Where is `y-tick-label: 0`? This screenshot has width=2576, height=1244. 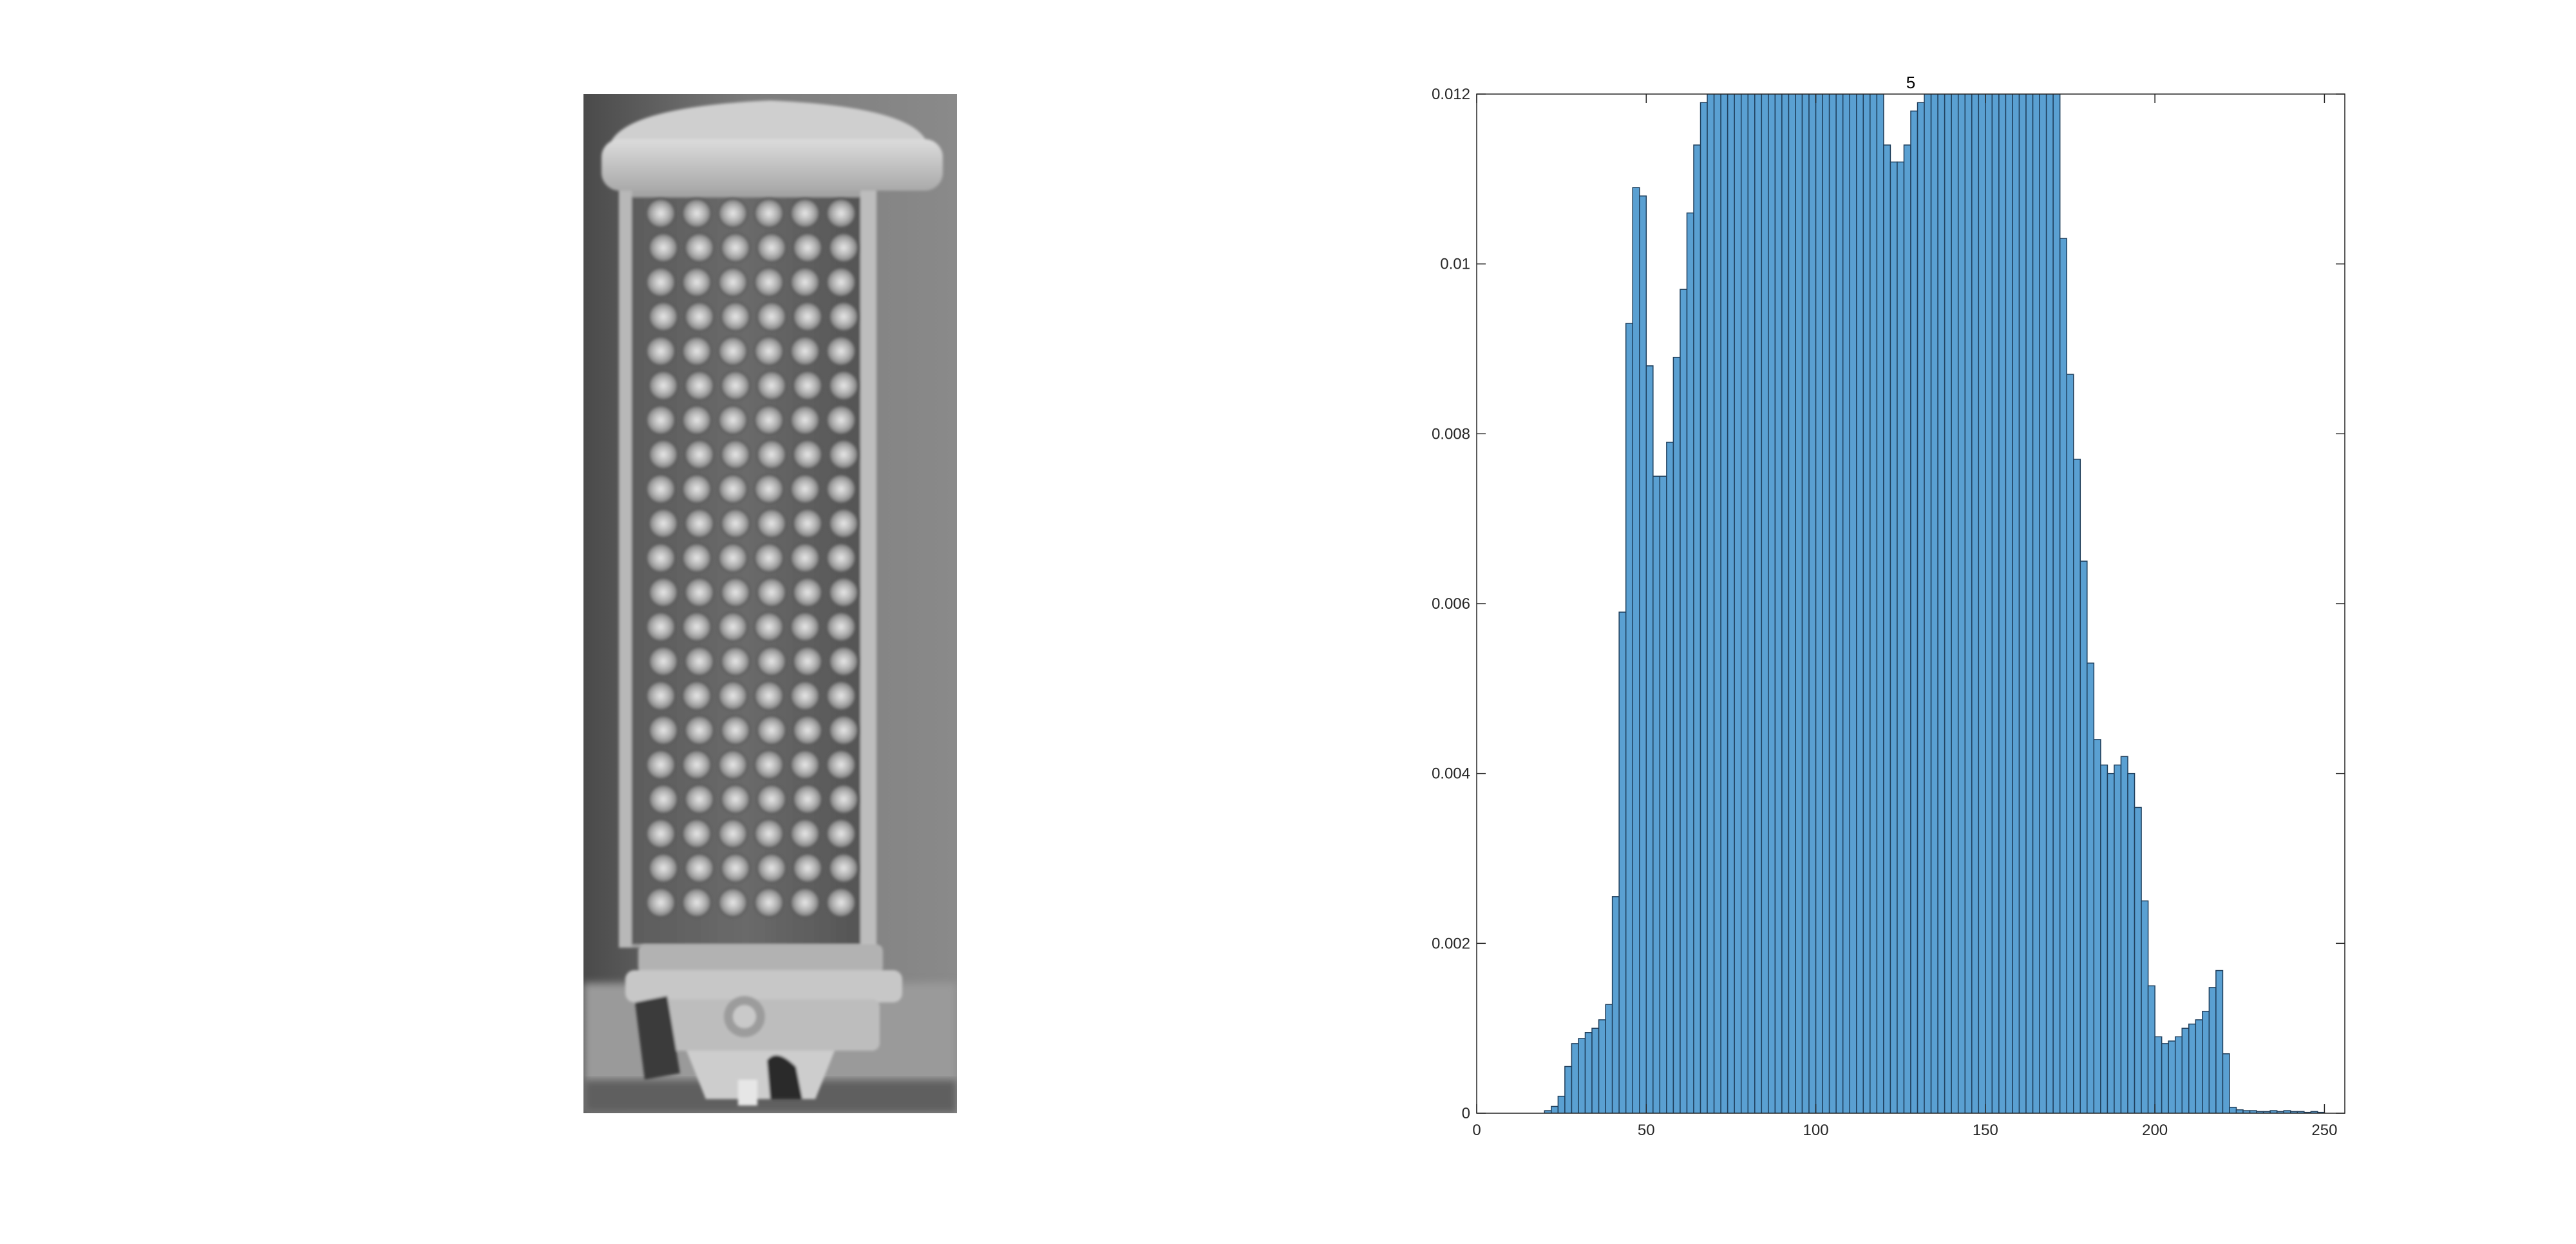
y-tick-label: 0 is located at coordinates (1466, 1113).